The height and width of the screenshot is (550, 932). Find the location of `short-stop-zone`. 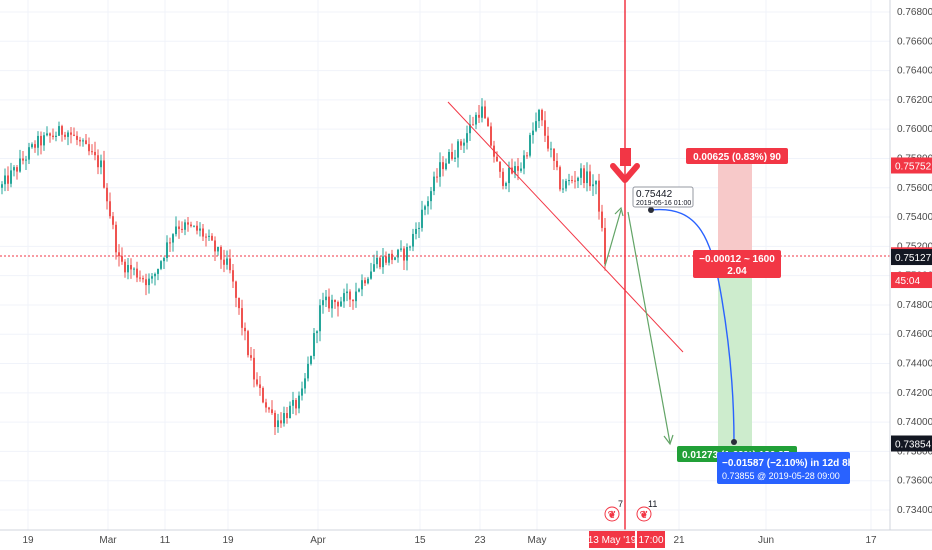

short-stop-zone is located at coordinates (735, 209).